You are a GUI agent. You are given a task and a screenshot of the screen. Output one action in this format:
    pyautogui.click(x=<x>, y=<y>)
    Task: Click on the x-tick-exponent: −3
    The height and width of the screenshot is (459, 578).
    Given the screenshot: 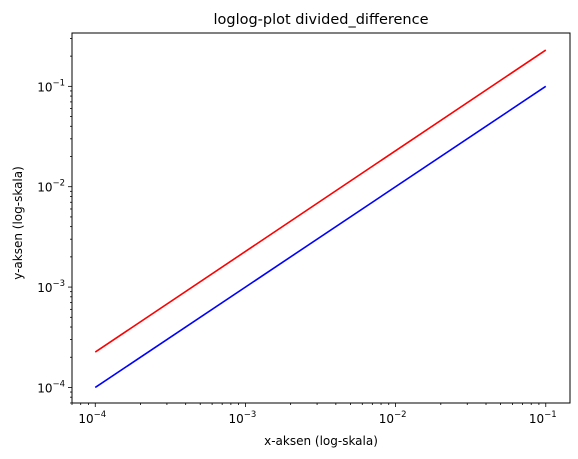 What is the action you would take?
    pyautogui.click(x=250, y=415)
    